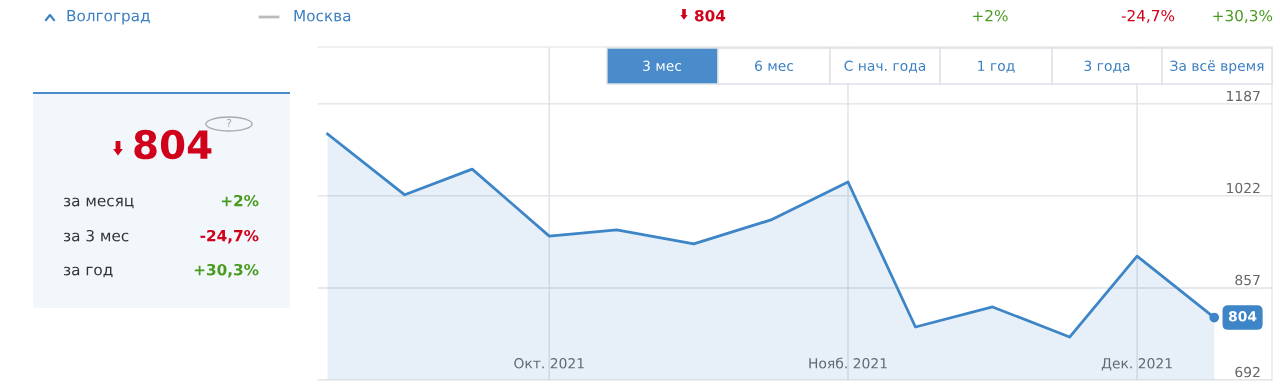  I want to click on x-tick-label: Дек. 2021, so click(1136, 364).